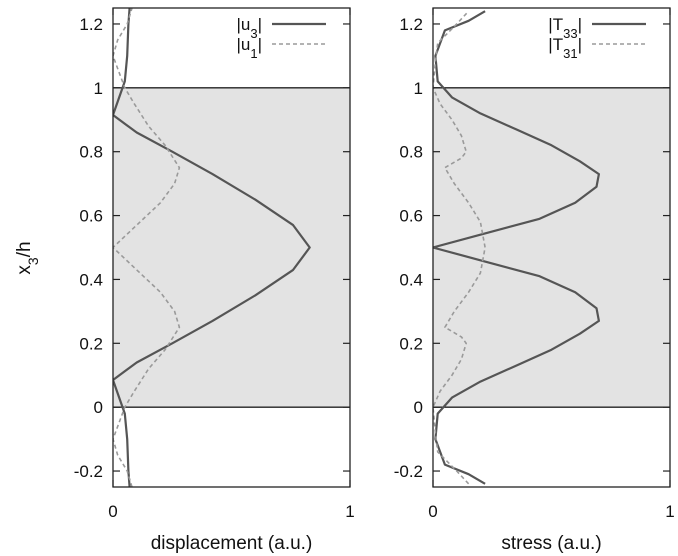  What do you see at coordinates (33, 261) in the screenshot?
I see `y-axis-title-subscript: 3` at bounding box center [33, 261].